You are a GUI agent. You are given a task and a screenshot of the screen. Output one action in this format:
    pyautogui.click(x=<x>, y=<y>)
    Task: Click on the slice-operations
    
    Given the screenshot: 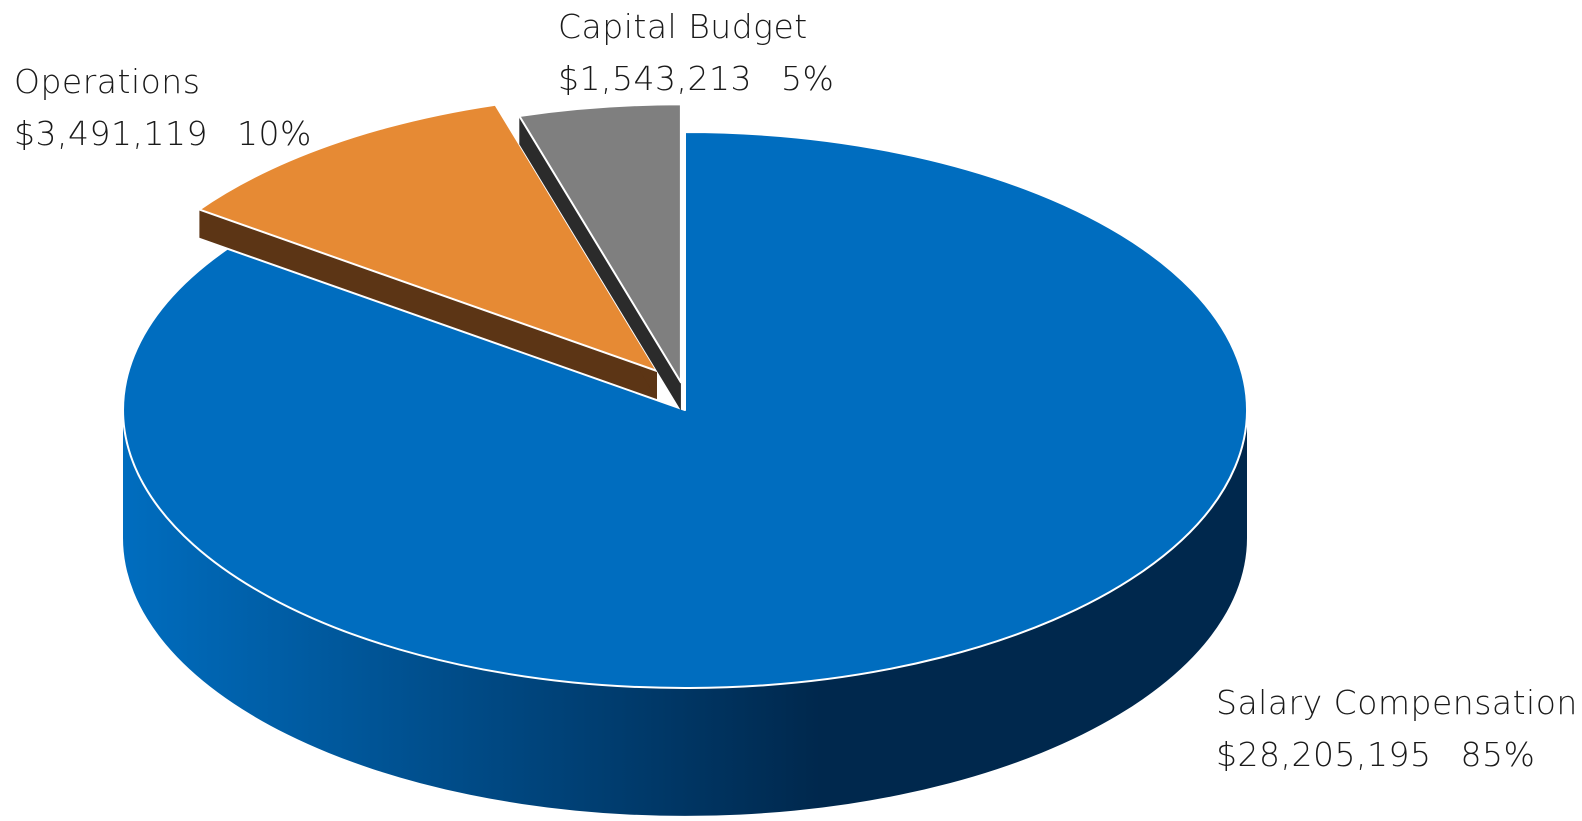 What is the action you would take?
    pyautogui.click(x=428, y=251)
    